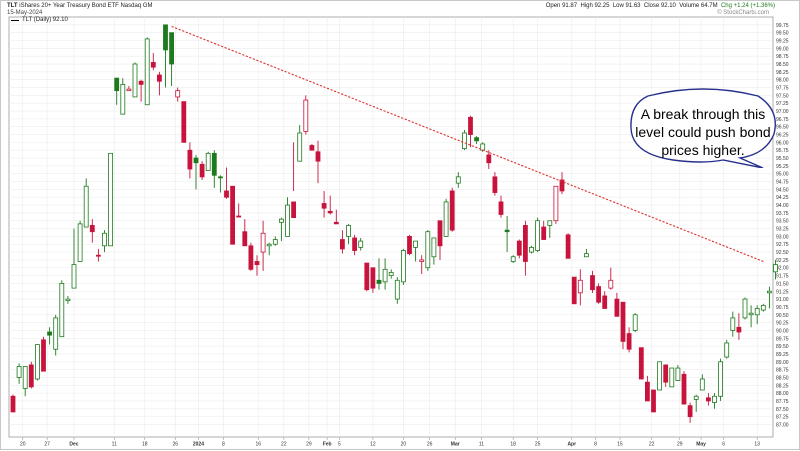 Image resolution: width=800 pixels, height=451 pixels. Describe the element at coordinates (782, 269) in the screenshot. I see `y-tick-label: 92.00` at that location.